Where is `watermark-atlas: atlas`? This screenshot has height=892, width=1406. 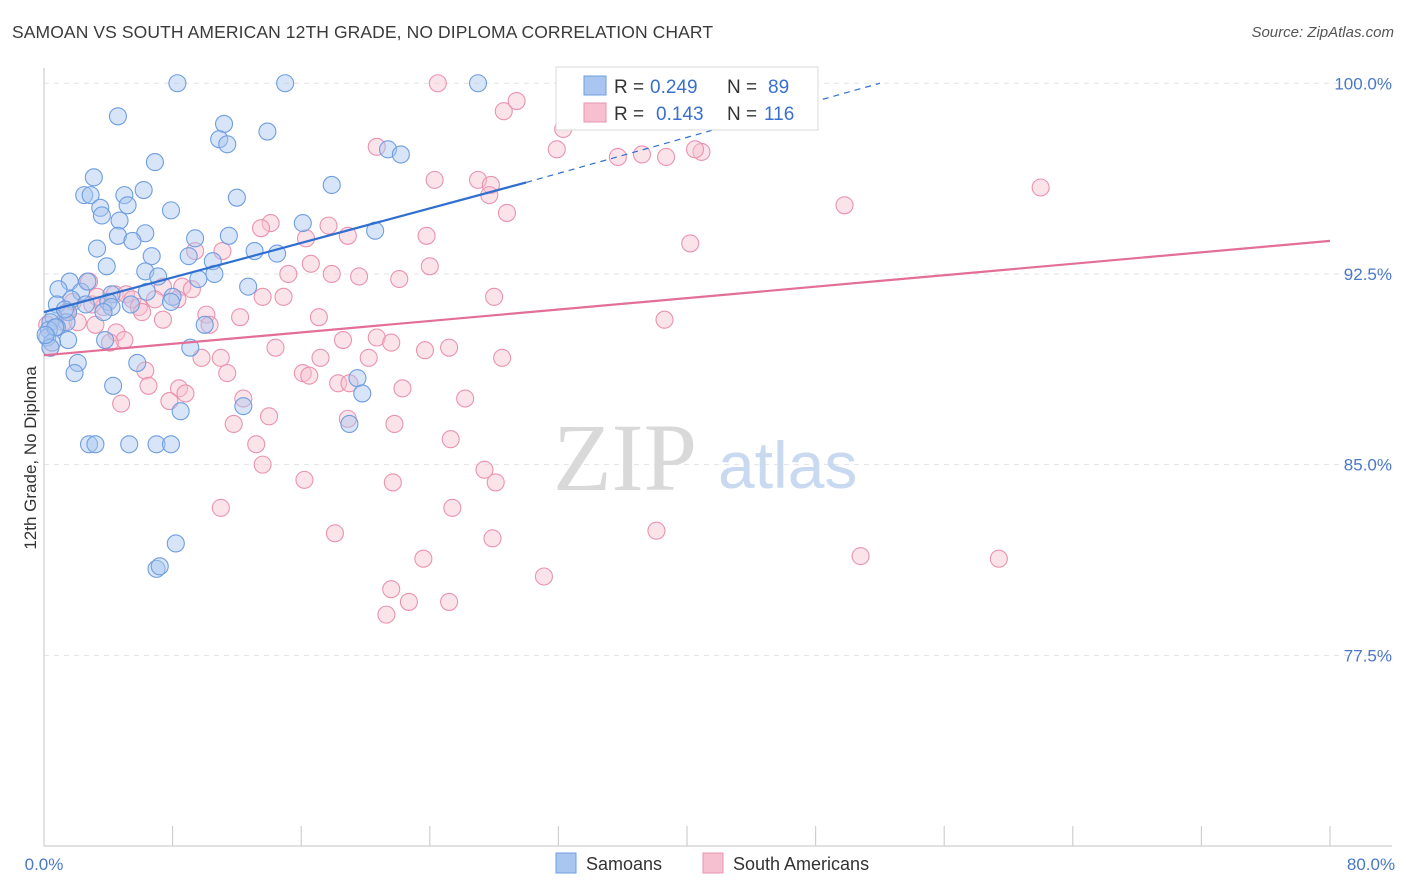 watermark-atlas: atlas is located at coordinates (787, 465).